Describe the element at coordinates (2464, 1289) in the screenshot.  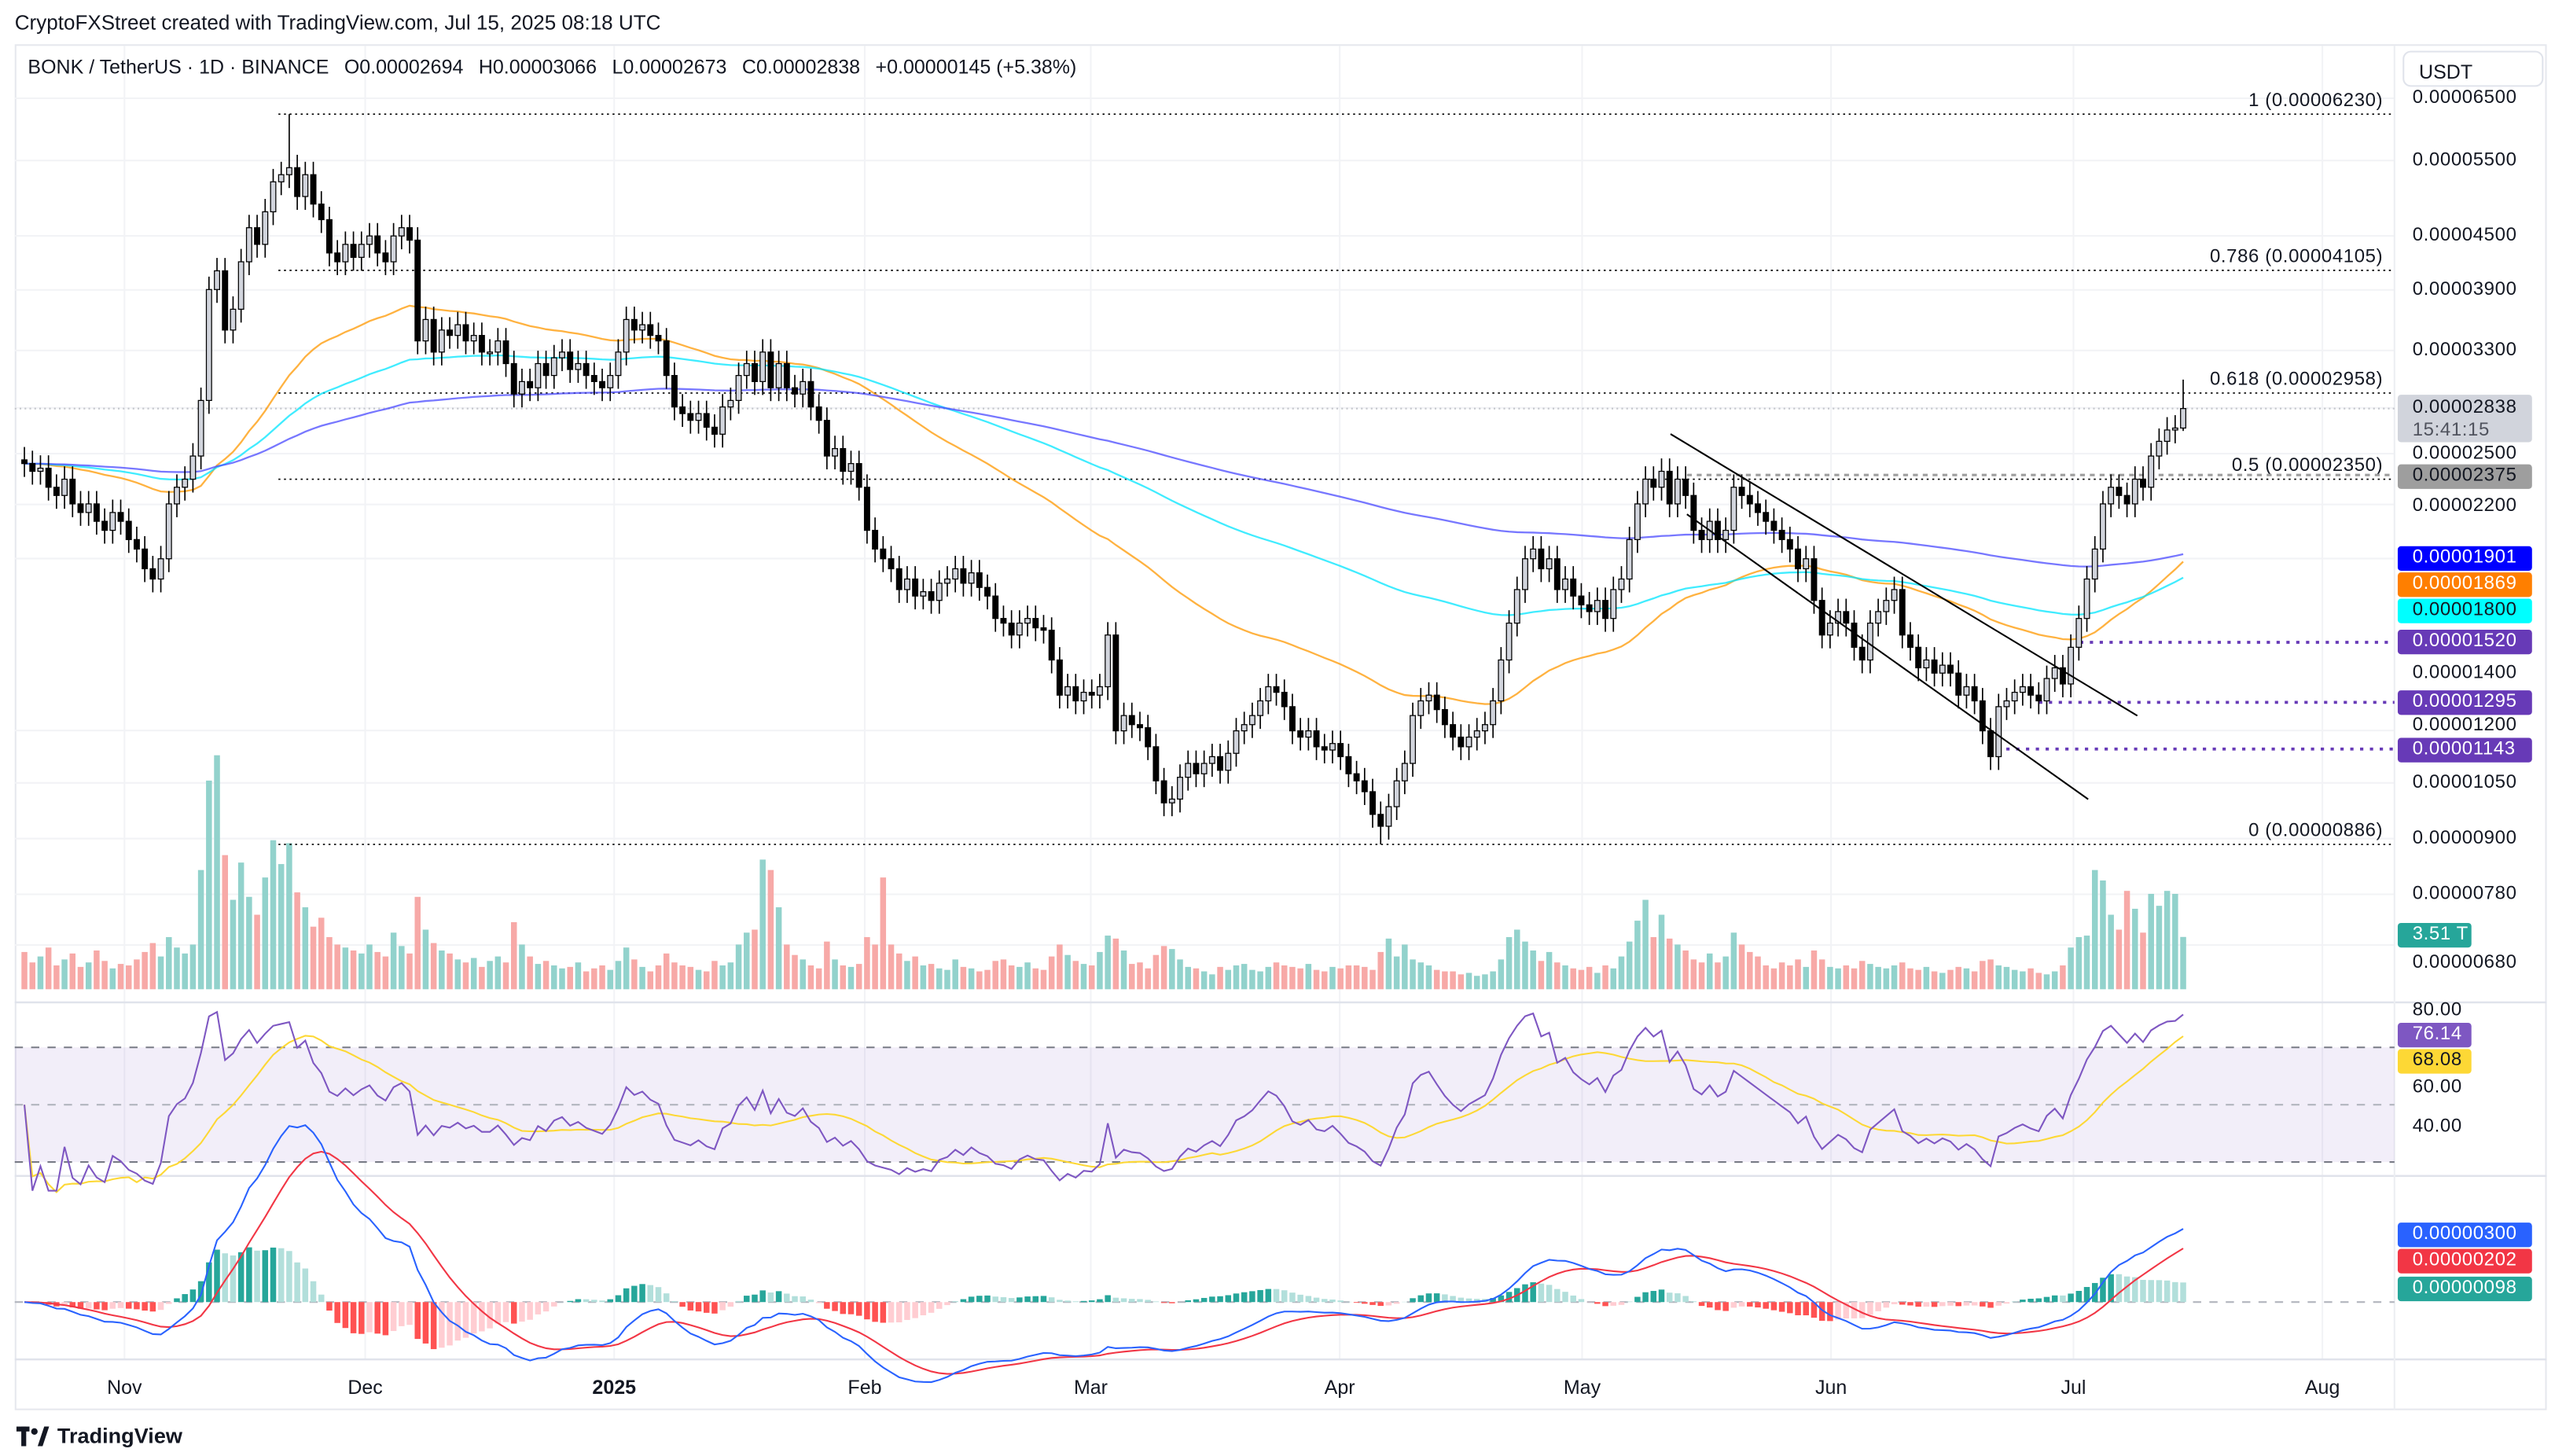
I see `histogram-badge: 0.00000098` at that location.